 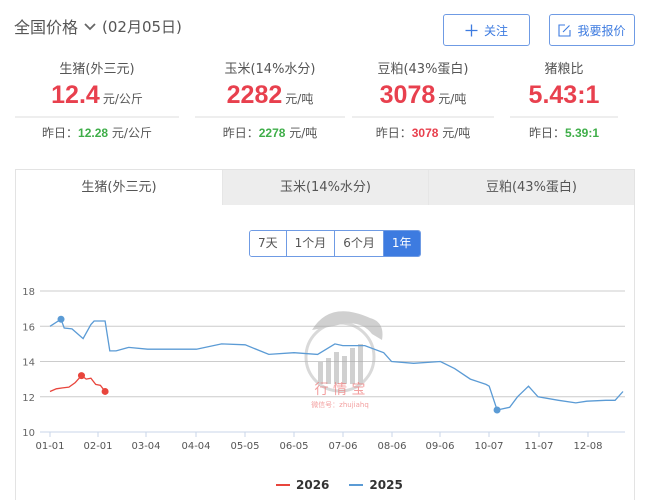 What do you see at coordinates (313, 485) in the screenshot?
I see `legend-label: 2026` at bounding box center [313, 485].